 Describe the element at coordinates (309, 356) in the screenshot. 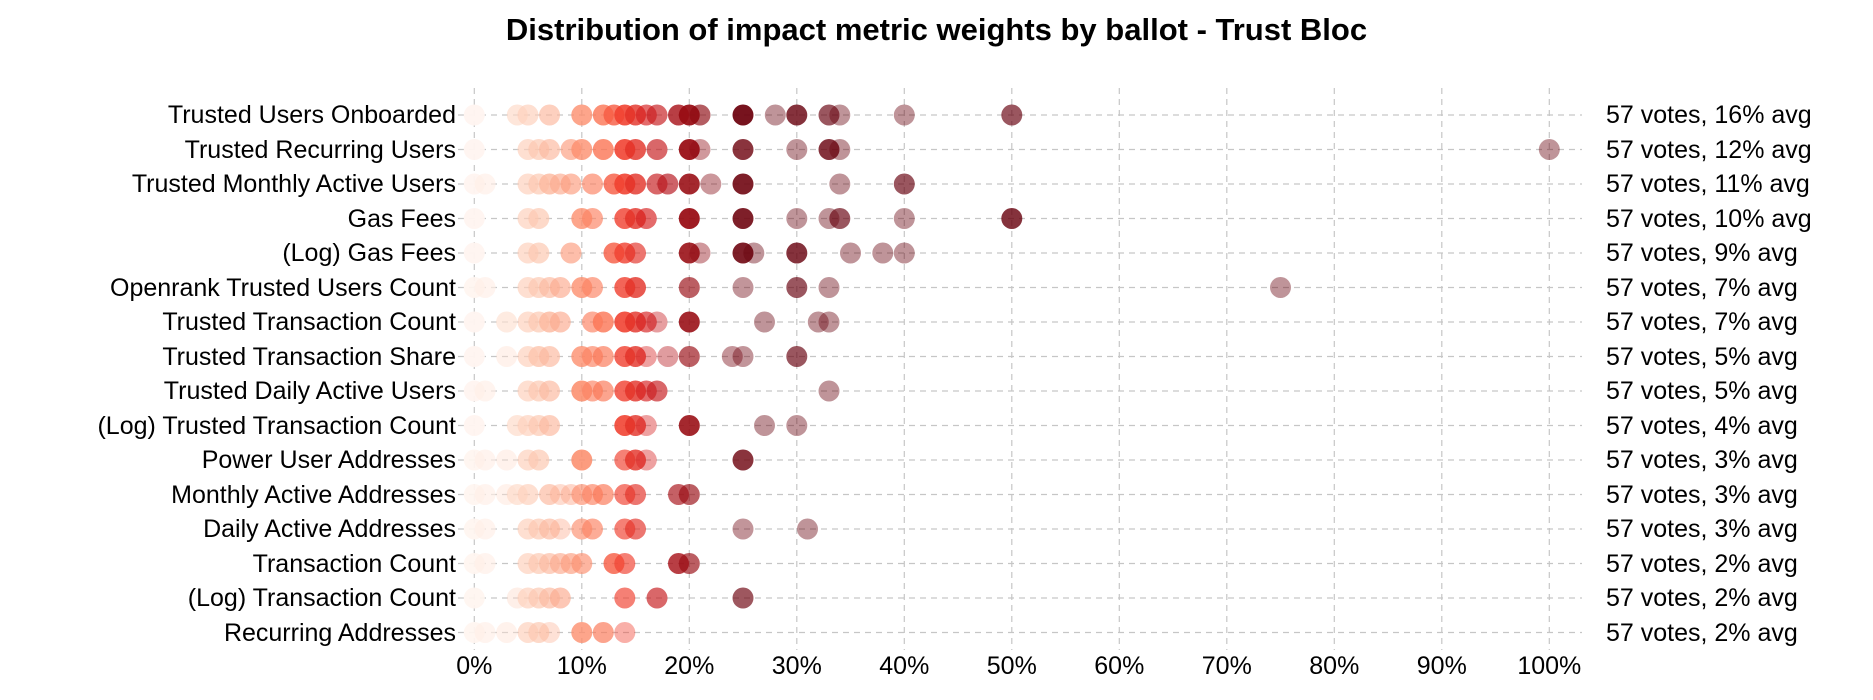

I see `row-label: Trusted Transaction Share` at that location.